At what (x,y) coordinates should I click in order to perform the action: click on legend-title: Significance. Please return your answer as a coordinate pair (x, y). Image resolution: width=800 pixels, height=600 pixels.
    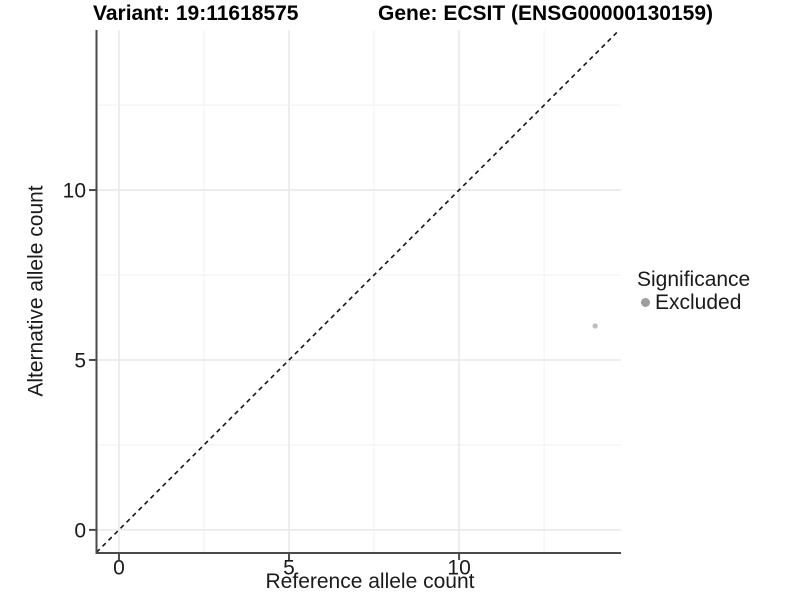
    Looking at the image, I should click on (694, 279).